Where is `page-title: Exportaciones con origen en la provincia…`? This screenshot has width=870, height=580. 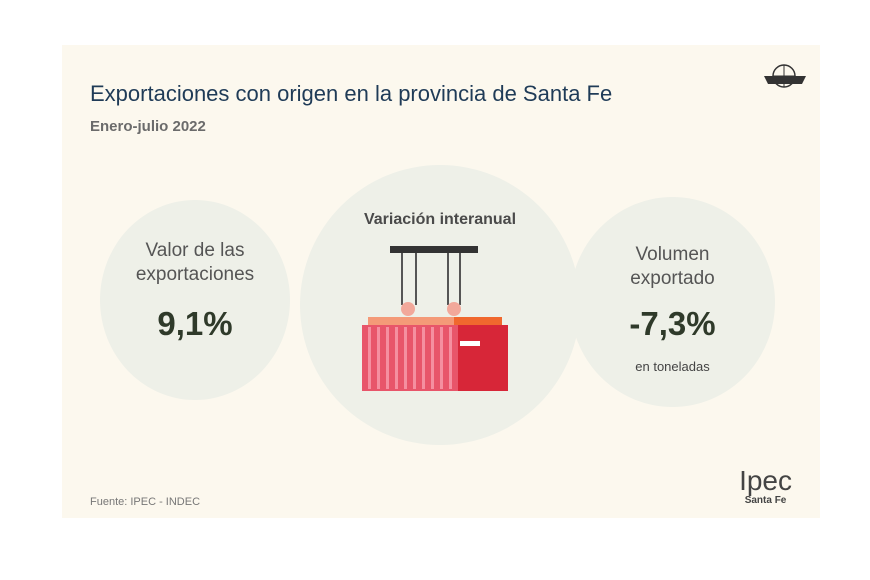 page-title: Exportaciones con origen en la provincia… is located at coordinates (351, 93).